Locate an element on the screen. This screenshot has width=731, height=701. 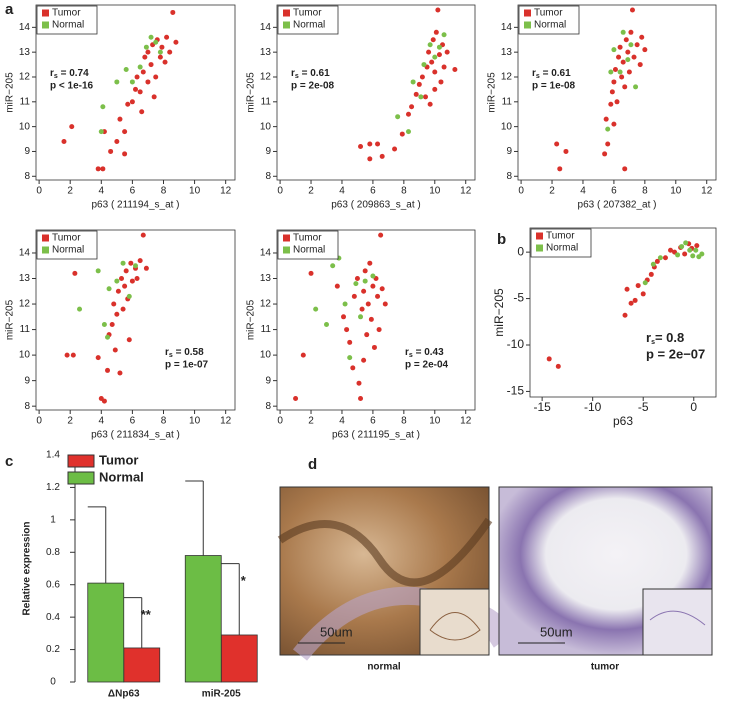
x-tick-label: -5 is located at coordinates (643, 407).